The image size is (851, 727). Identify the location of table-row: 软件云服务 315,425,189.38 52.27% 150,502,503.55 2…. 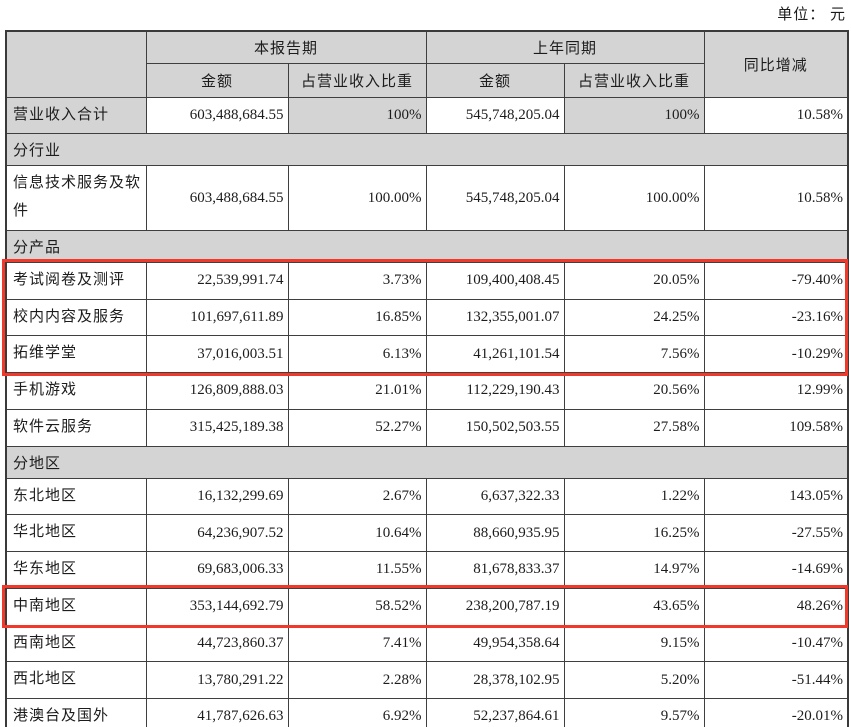
(427, 427).